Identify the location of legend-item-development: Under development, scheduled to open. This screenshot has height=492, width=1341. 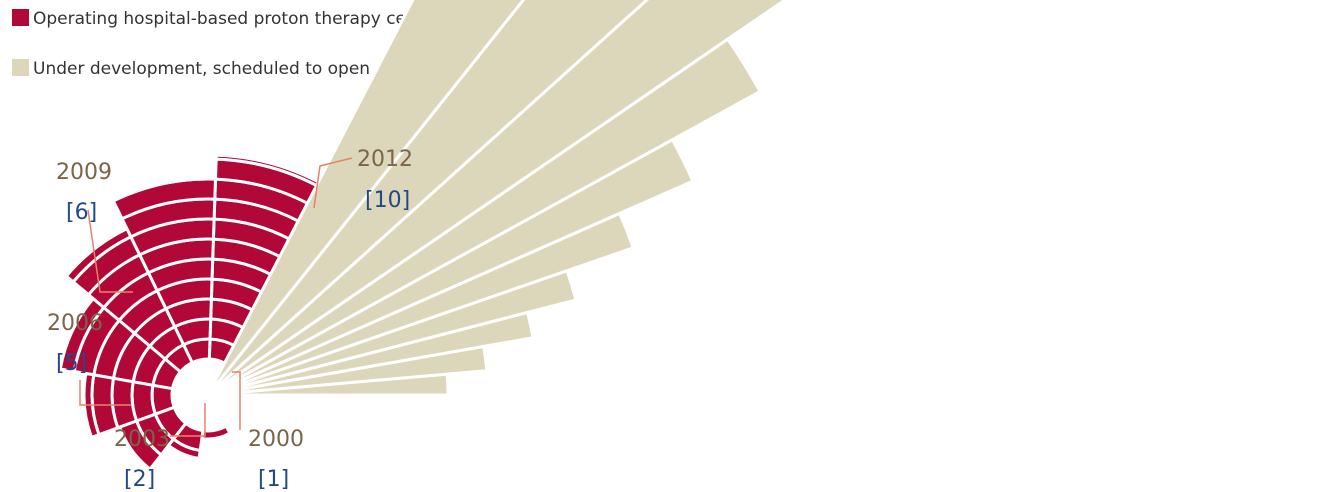
(191, 69).